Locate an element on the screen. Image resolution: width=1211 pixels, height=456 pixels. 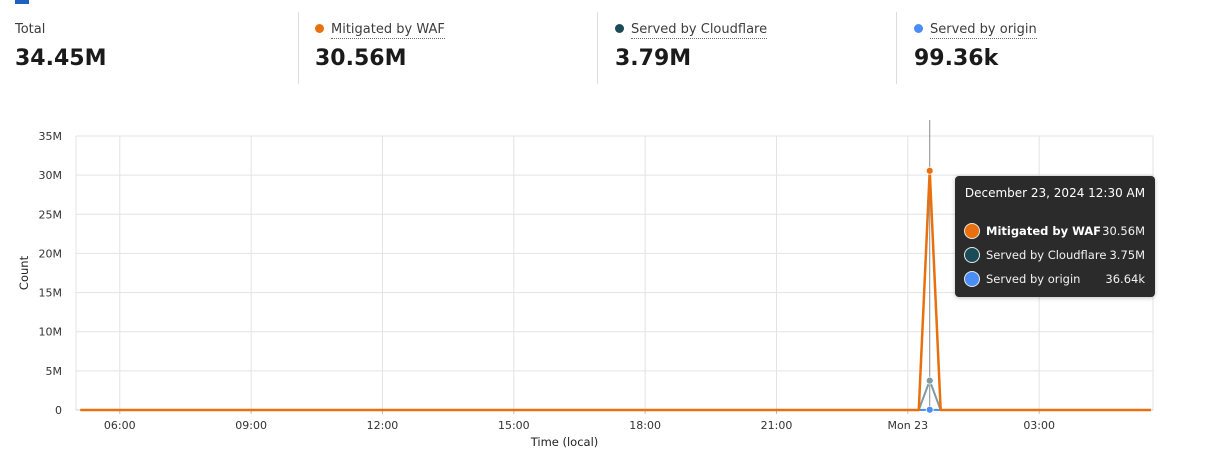
y-tick-label: 20M is located at coordinates (51, 253).